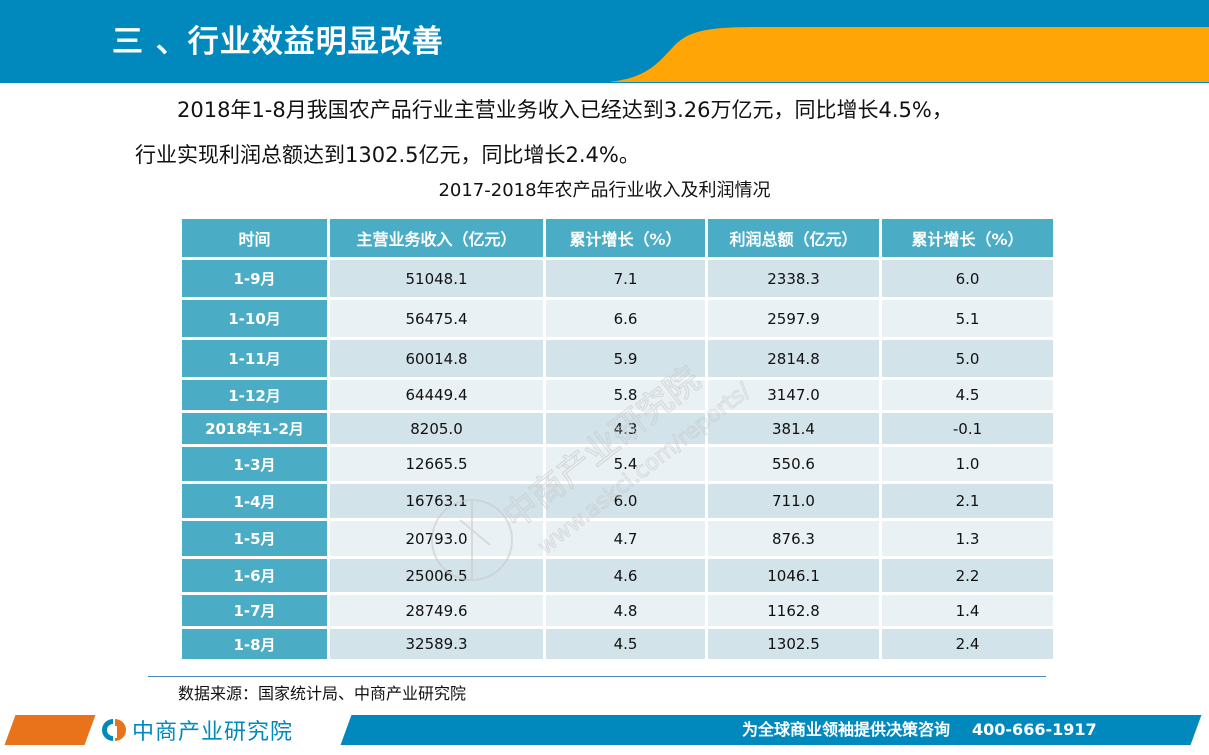 The height and width of the screenshot is (755, 1209). I want to click on cell-revenue: 28749.6, so click(436, 610).